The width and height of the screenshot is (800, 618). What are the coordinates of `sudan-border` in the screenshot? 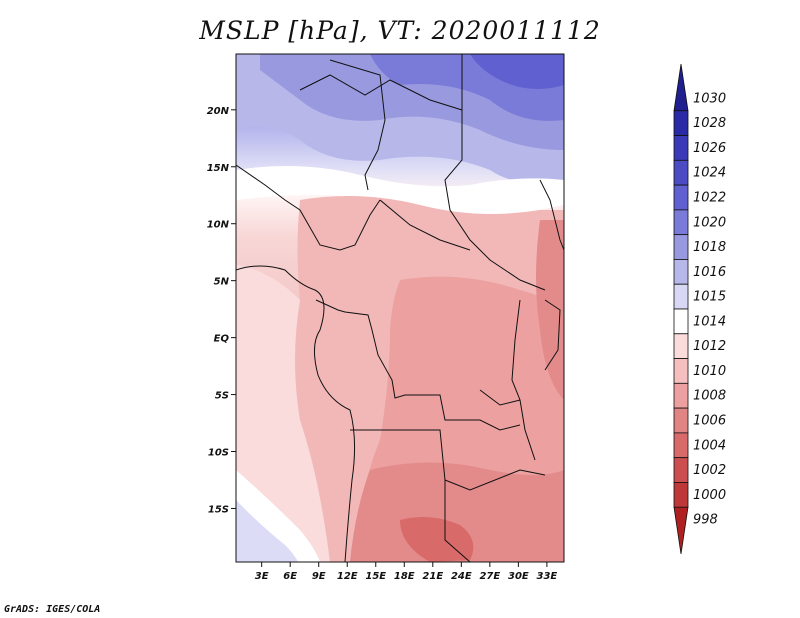 It's located at (495, 172).